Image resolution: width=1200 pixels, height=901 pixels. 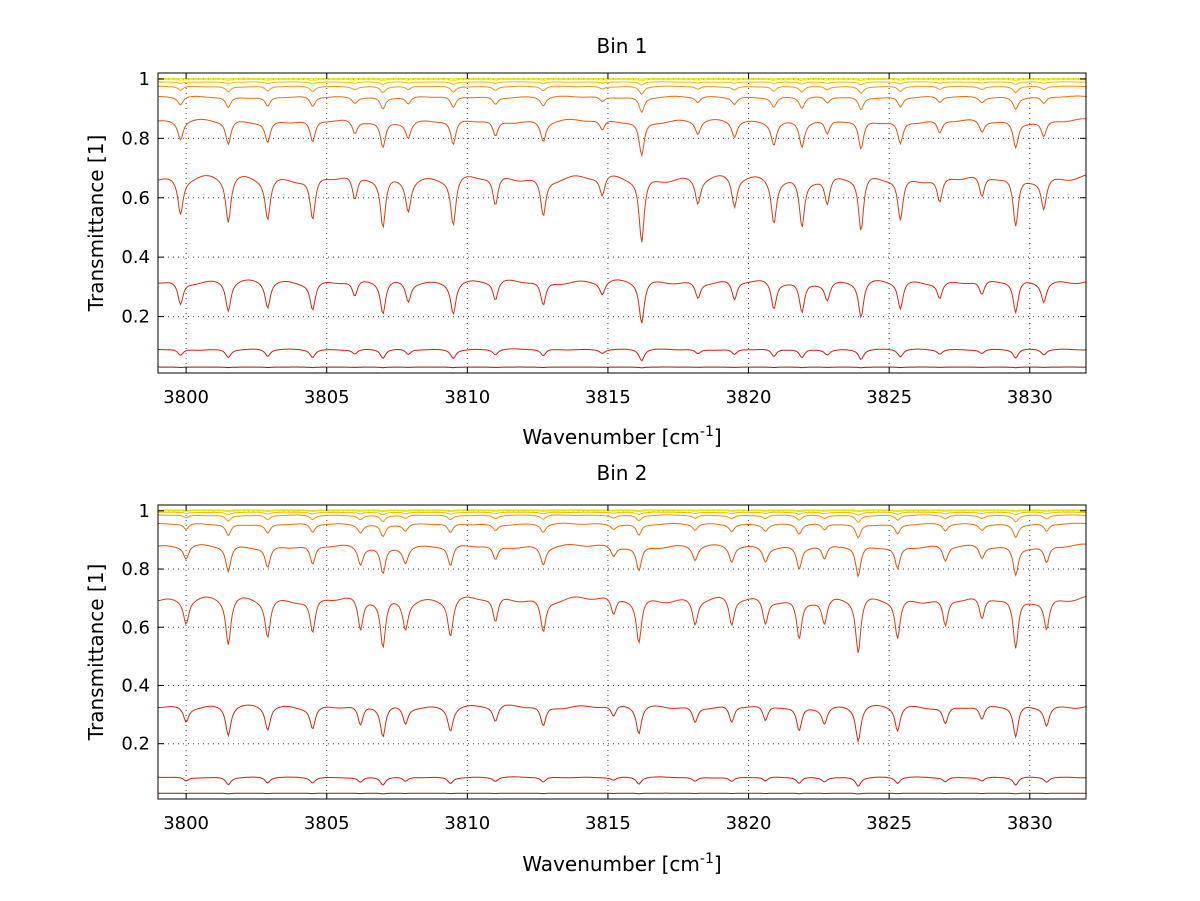 I want to click on chart-title: Bin 1, so click(x=621, y=46).